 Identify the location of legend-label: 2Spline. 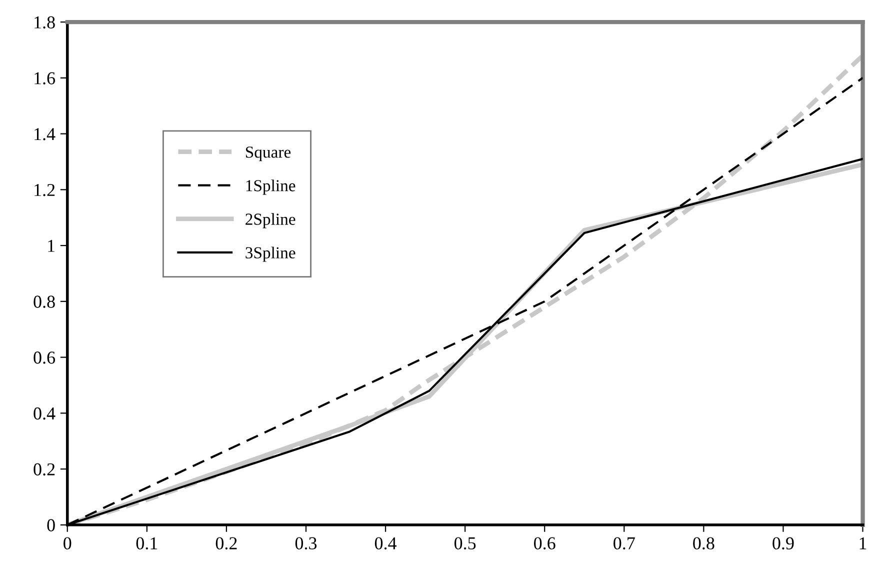
(271, 220).